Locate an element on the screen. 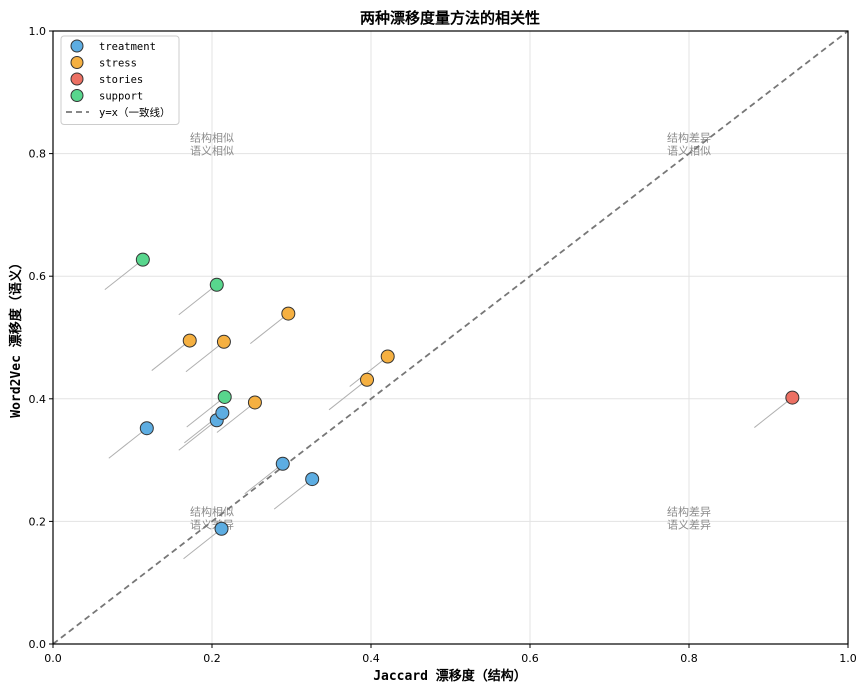 This screenshot has width=865, height=694. x-tick-label: 0.6 is located at coordinates (530, 658).